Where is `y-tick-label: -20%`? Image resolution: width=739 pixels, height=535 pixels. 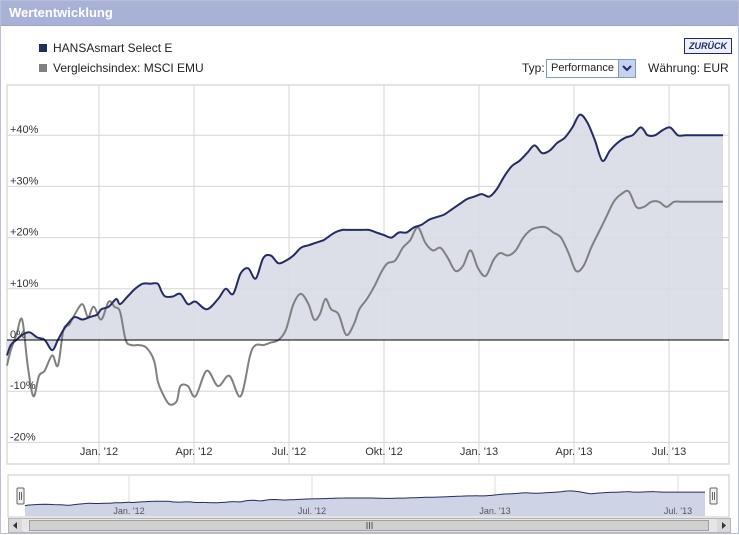 y-tick-label: -20% is located at coordinates (23, 437).